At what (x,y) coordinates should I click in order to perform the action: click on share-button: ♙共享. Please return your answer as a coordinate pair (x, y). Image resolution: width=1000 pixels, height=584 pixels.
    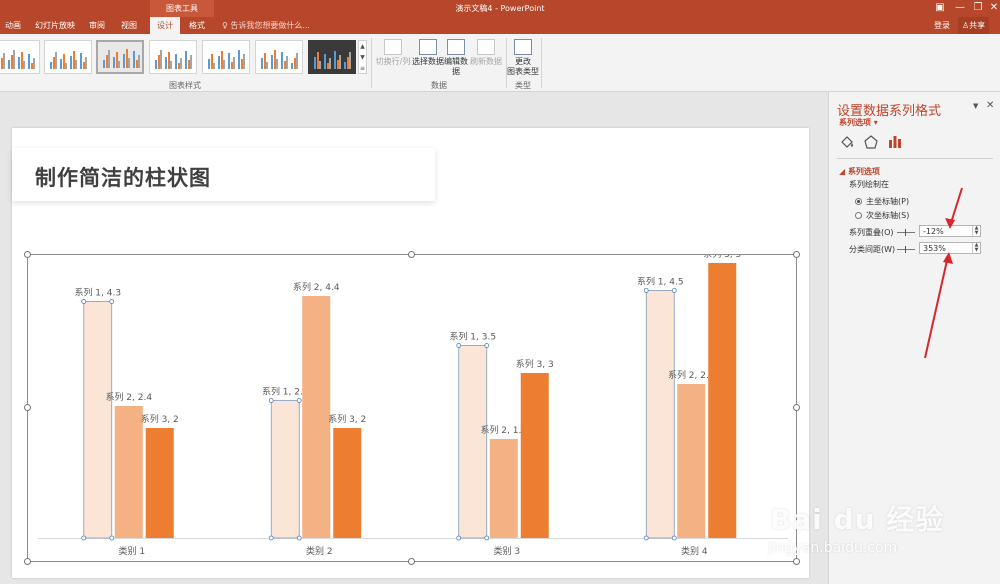
    Looking at the image, I should click on (974, 25).